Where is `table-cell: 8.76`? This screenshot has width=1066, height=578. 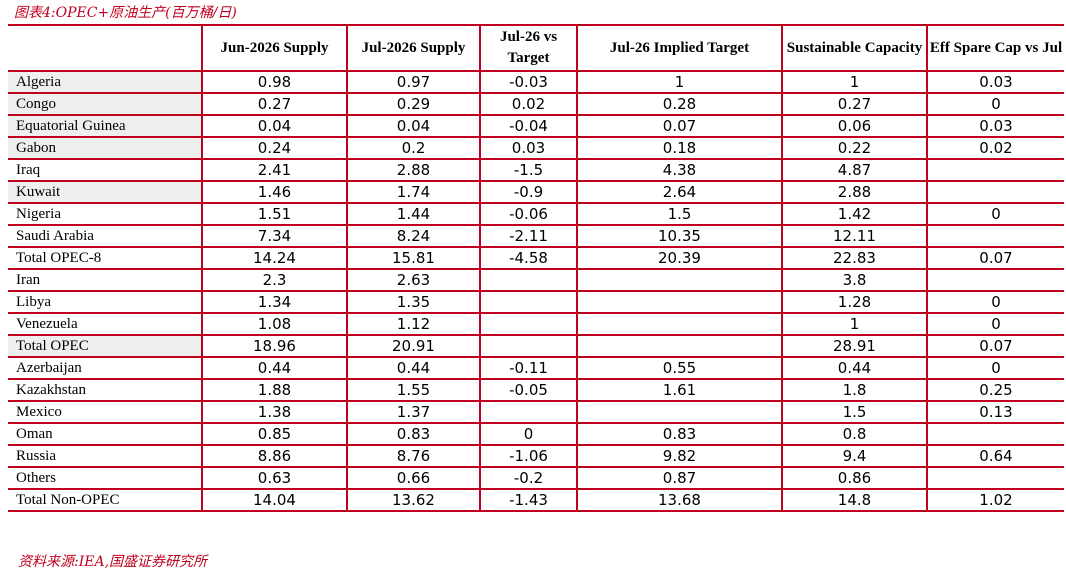 table-cell: 8.76 is located at coordinates (413, 456).